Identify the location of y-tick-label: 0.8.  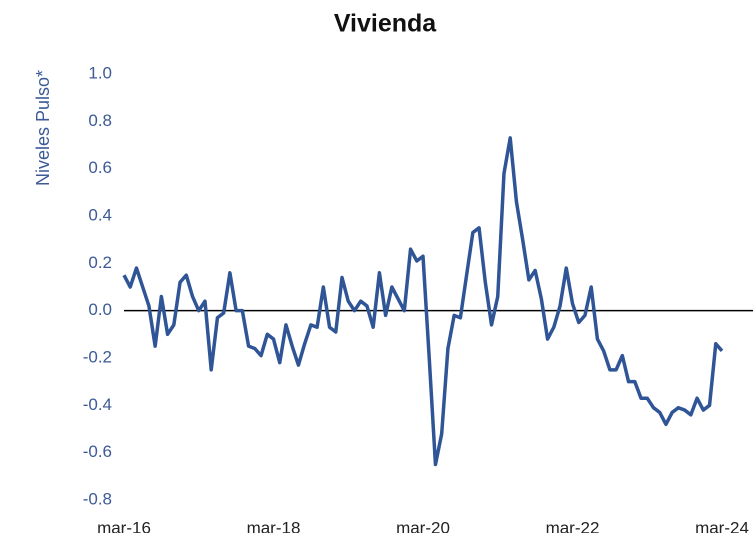
(100, 120).